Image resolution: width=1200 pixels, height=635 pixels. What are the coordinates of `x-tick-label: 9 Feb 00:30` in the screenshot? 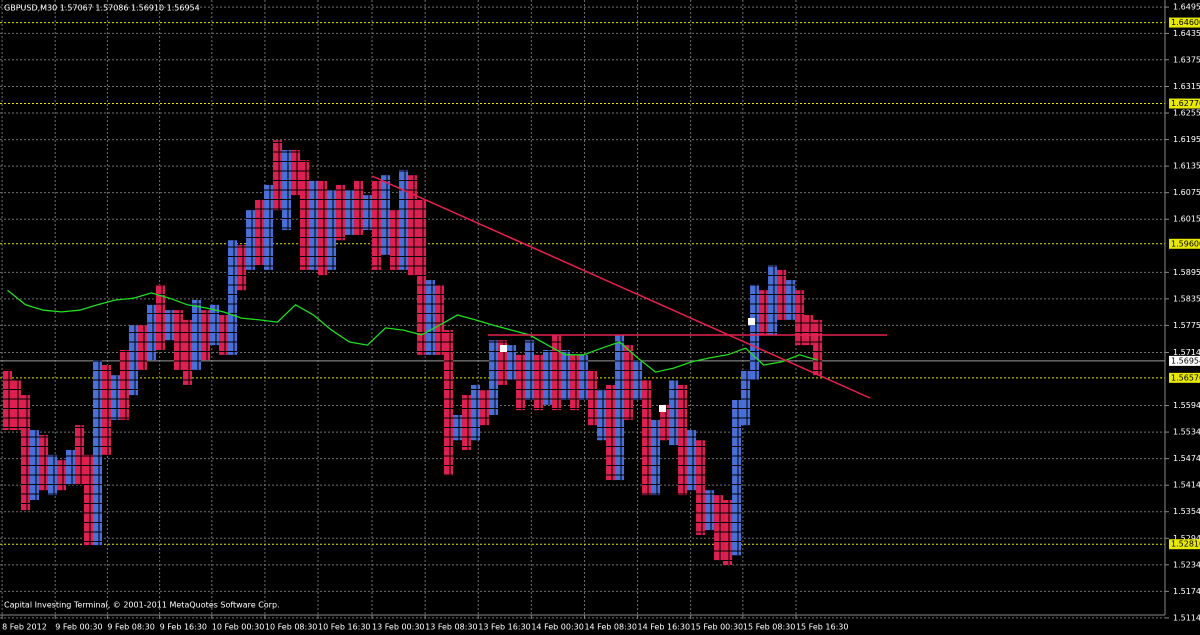 It's located at (78, 627).